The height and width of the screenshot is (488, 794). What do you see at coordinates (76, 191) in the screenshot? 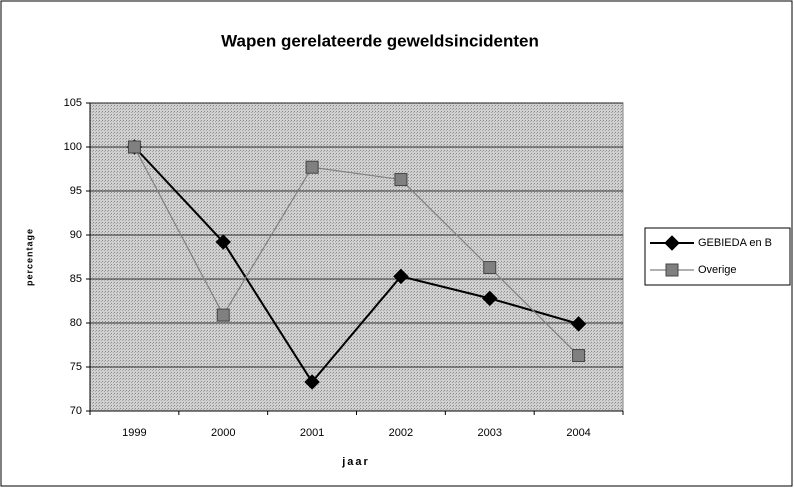
I see `y-tick-label: 95` at bounding box center [76, 191].